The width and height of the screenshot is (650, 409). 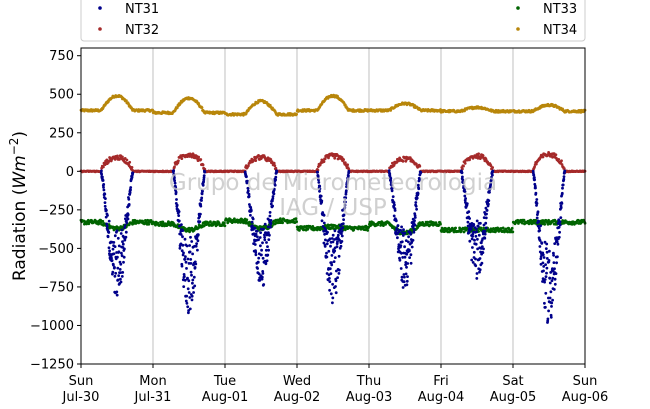 I want to click on y-tick-label: 250, so click(x=61, y=133).